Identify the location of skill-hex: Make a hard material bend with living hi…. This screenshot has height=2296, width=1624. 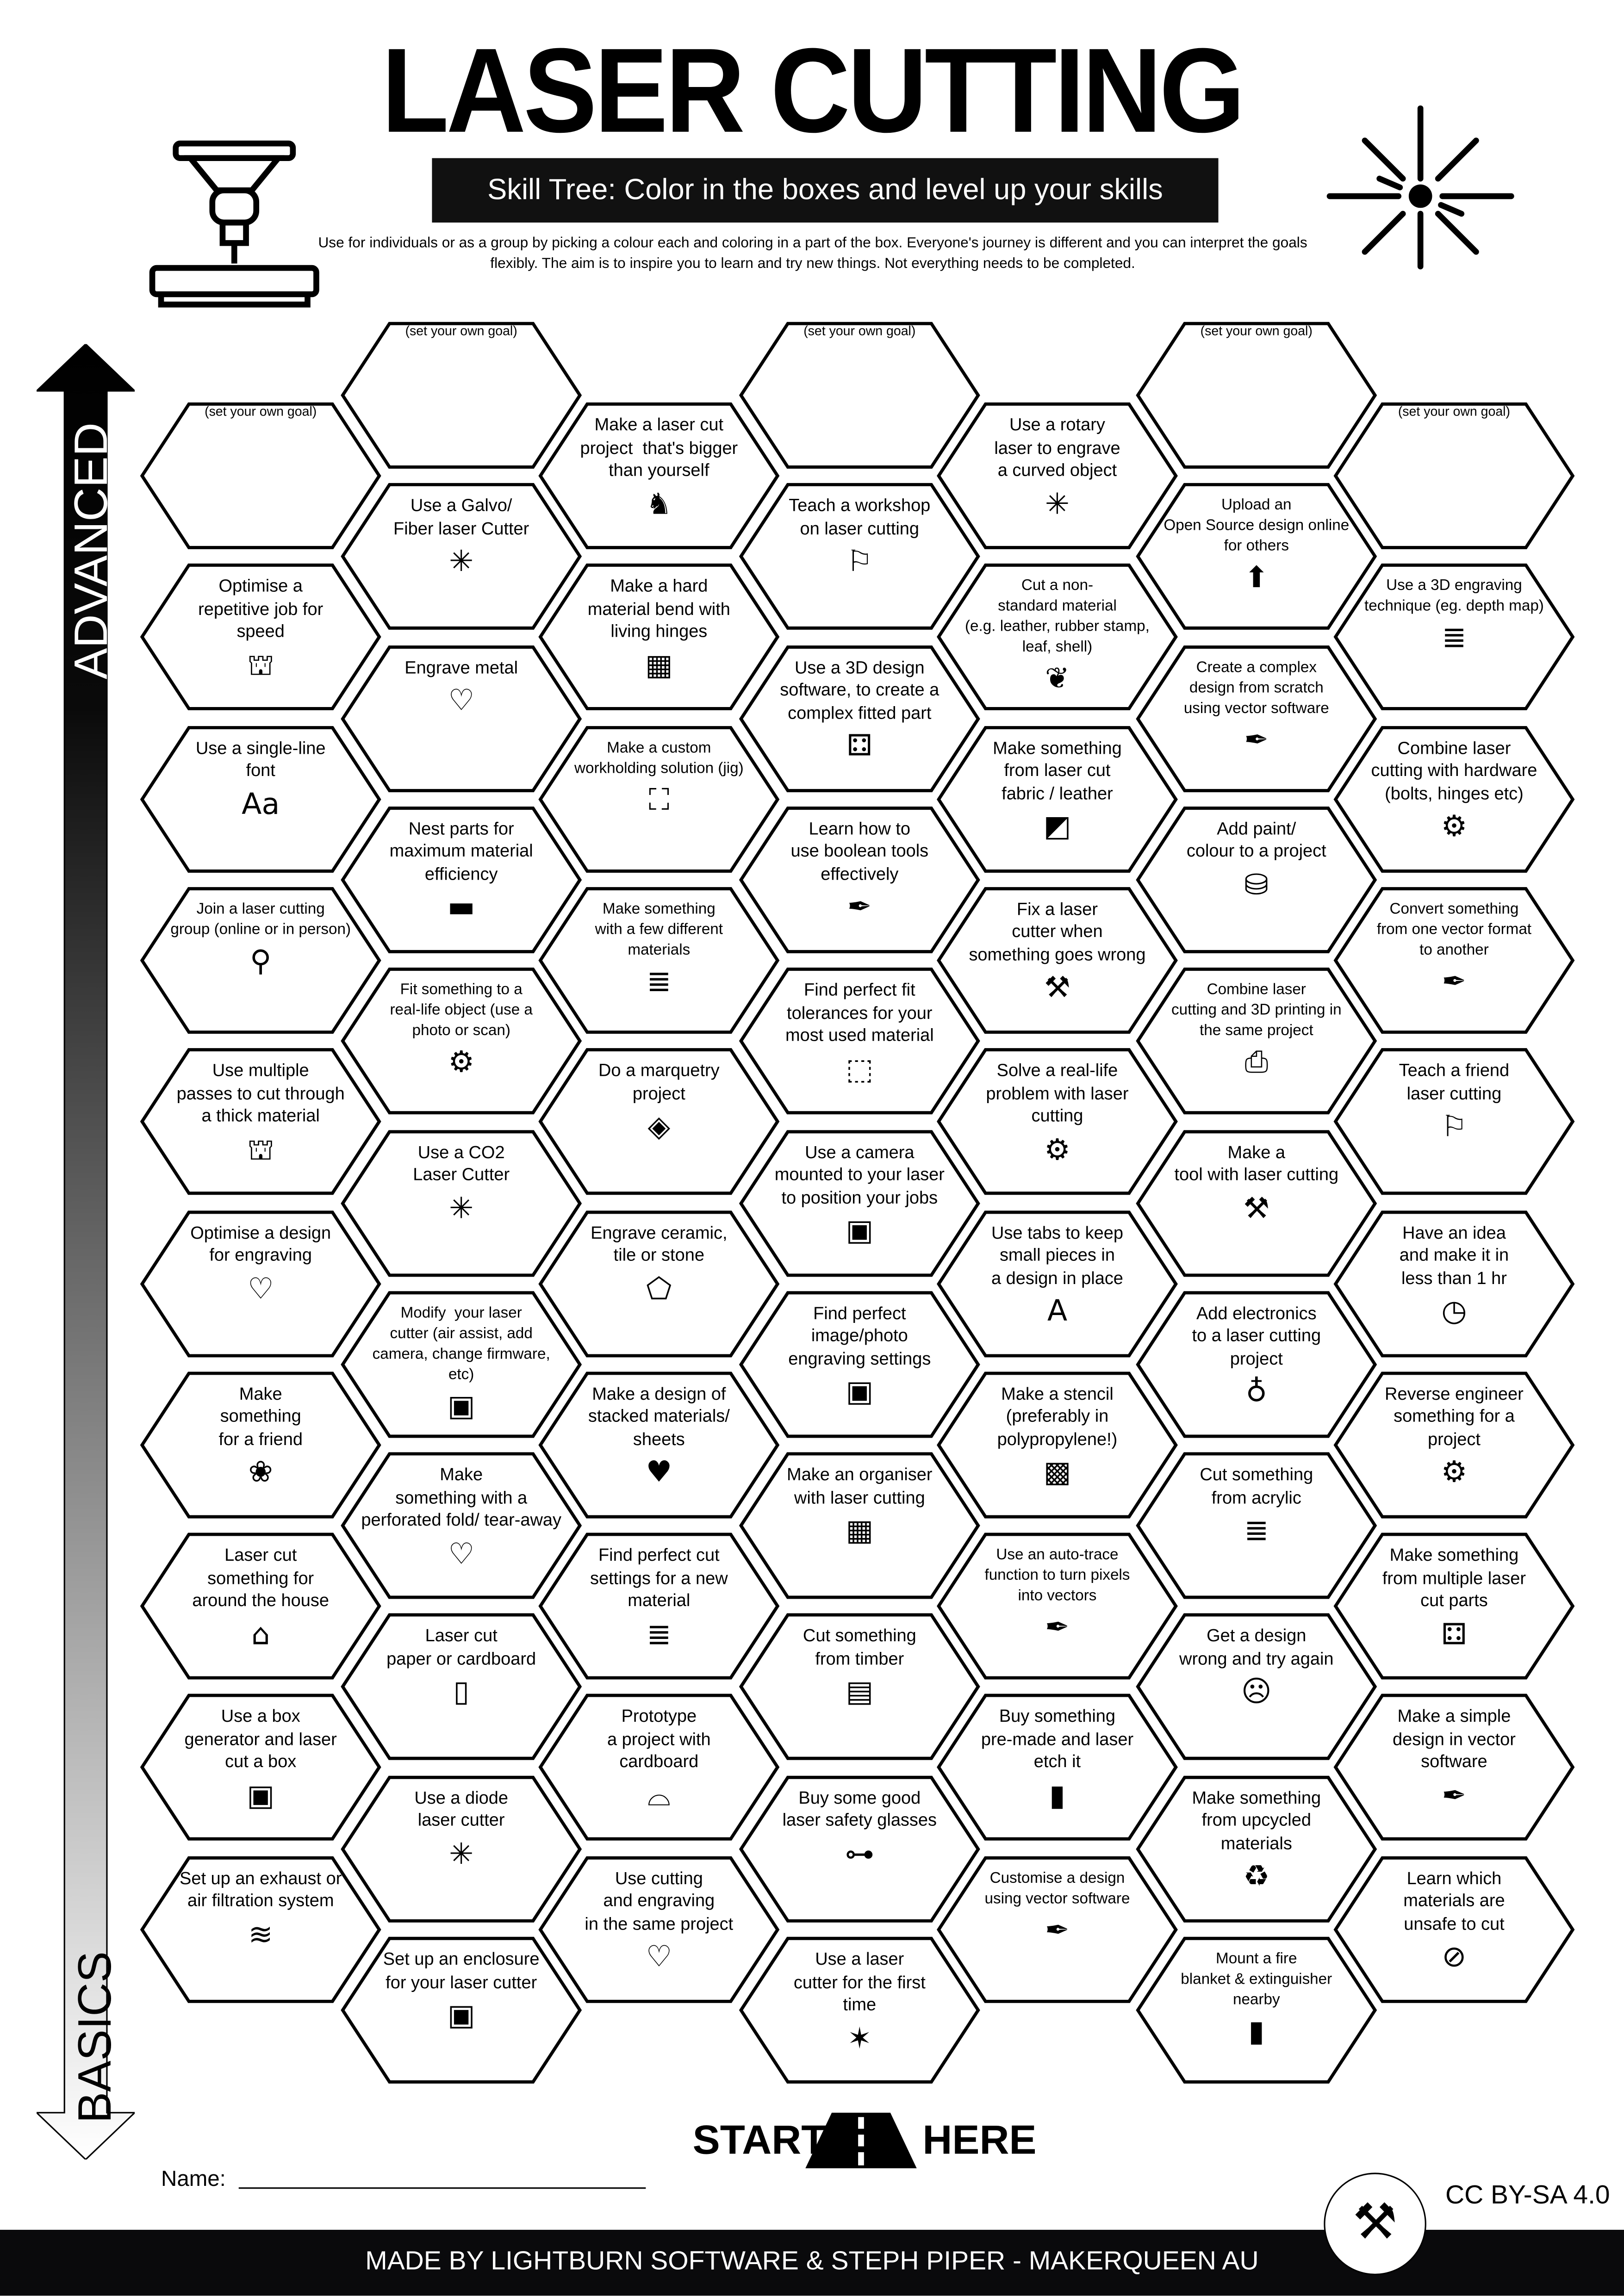
(658, 637).